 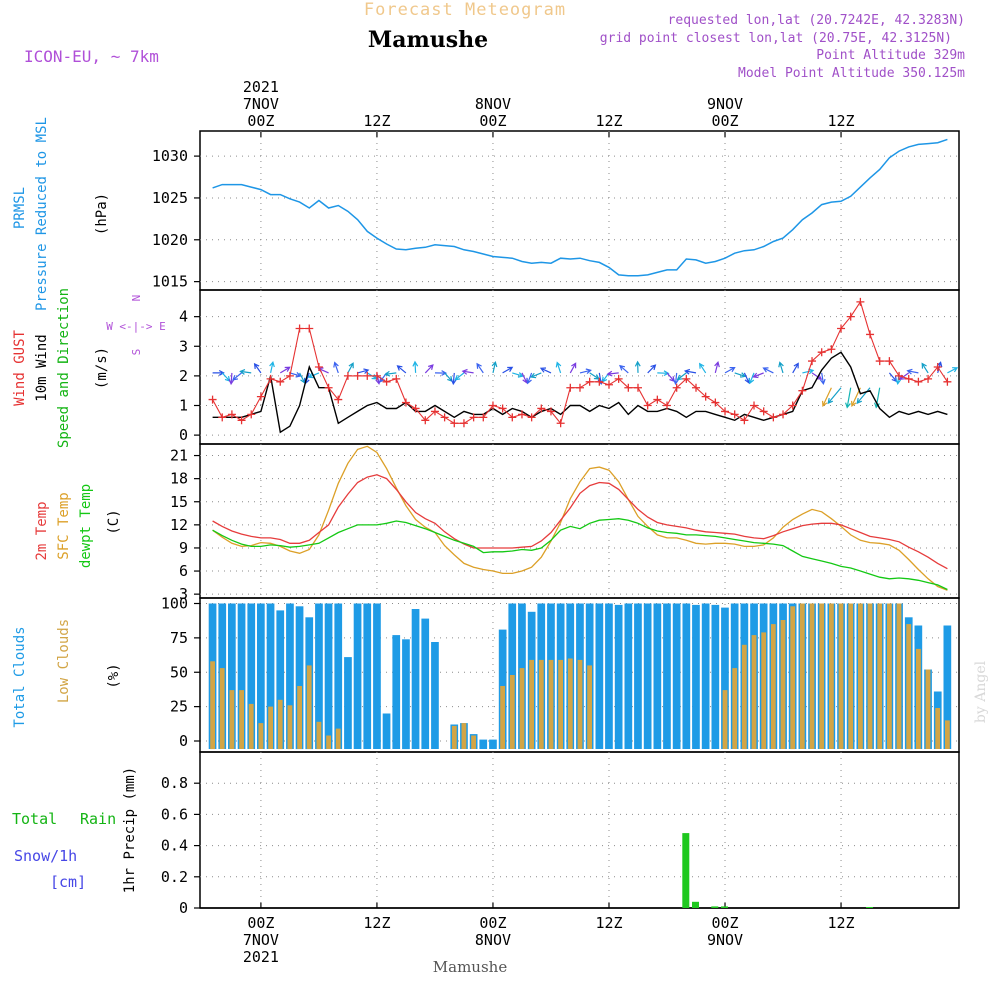 I want to click on temp-series, so click(x=580, y=518).